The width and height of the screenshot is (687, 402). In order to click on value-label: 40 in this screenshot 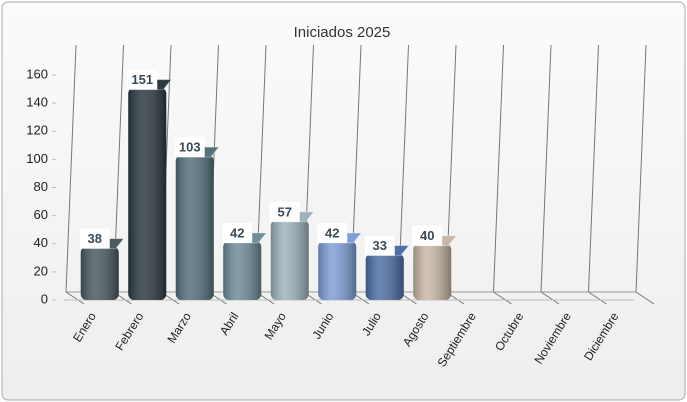, I will do `click(427, 235)`.